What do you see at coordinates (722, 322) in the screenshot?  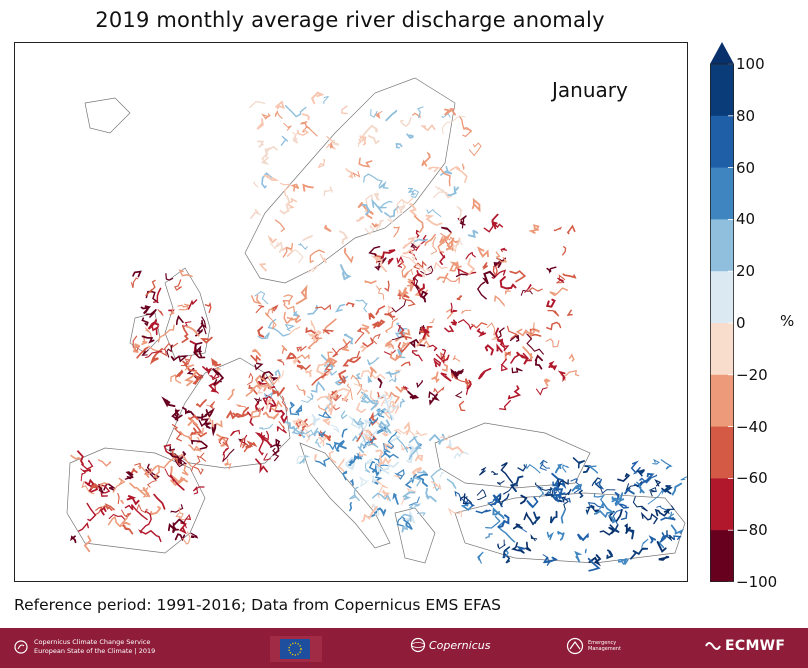 I see `colorbar-outline` at bounding box center [722, 322].